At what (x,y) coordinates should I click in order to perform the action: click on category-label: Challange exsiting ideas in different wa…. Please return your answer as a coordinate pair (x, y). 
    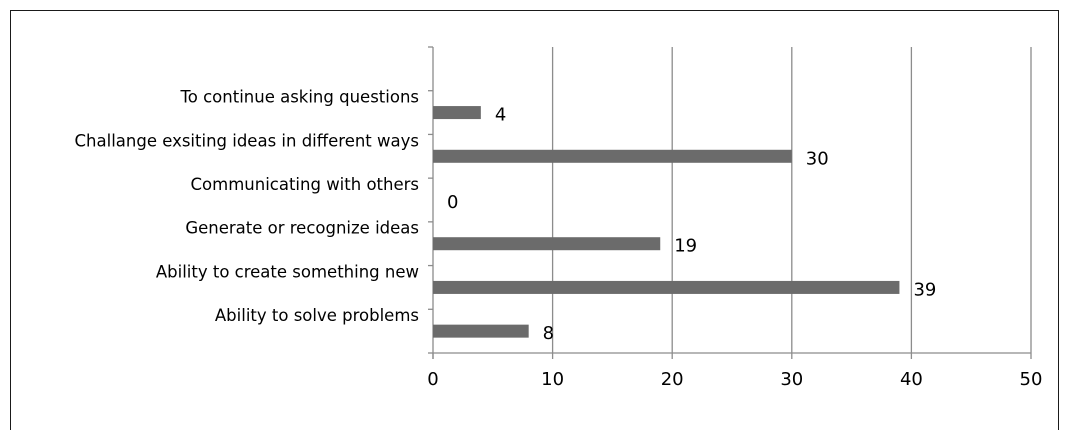
    Looking at the image, I should click on (247, 140).